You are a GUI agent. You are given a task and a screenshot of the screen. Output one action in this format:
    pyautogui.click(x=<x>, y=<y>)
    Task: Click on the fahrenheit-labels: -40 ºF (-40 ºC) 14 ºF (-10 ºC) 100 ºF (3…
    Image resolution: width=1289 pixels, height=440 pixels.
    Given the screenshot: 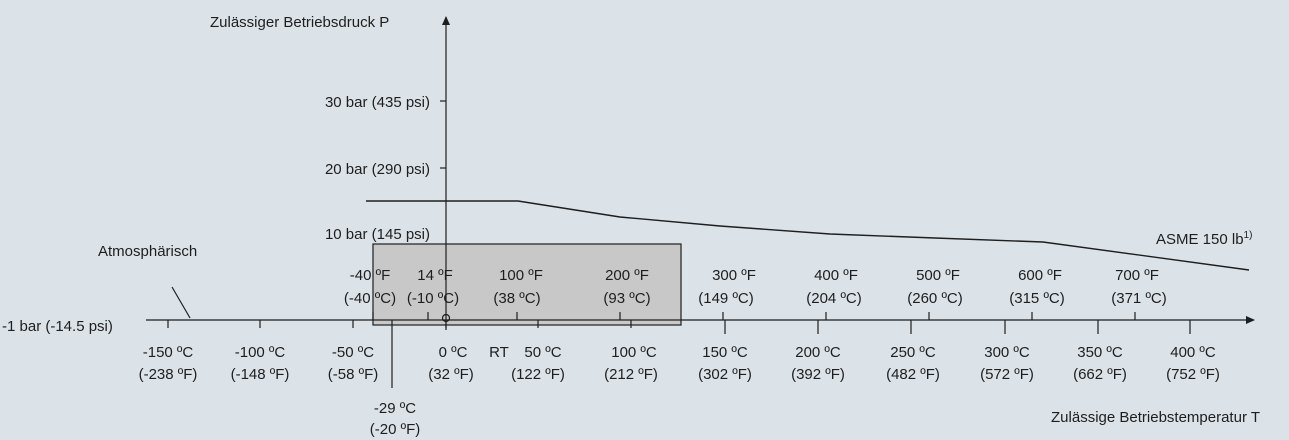 What is the action you would take?
    pyautogui.click(x=755, y=287)
    